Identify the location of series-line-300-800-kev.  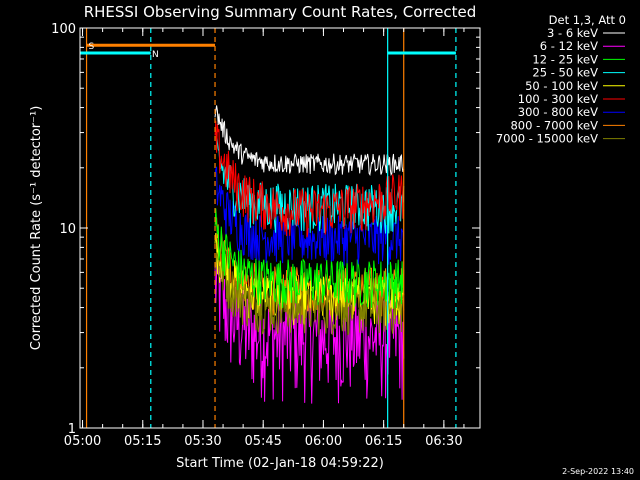
(309, 216).